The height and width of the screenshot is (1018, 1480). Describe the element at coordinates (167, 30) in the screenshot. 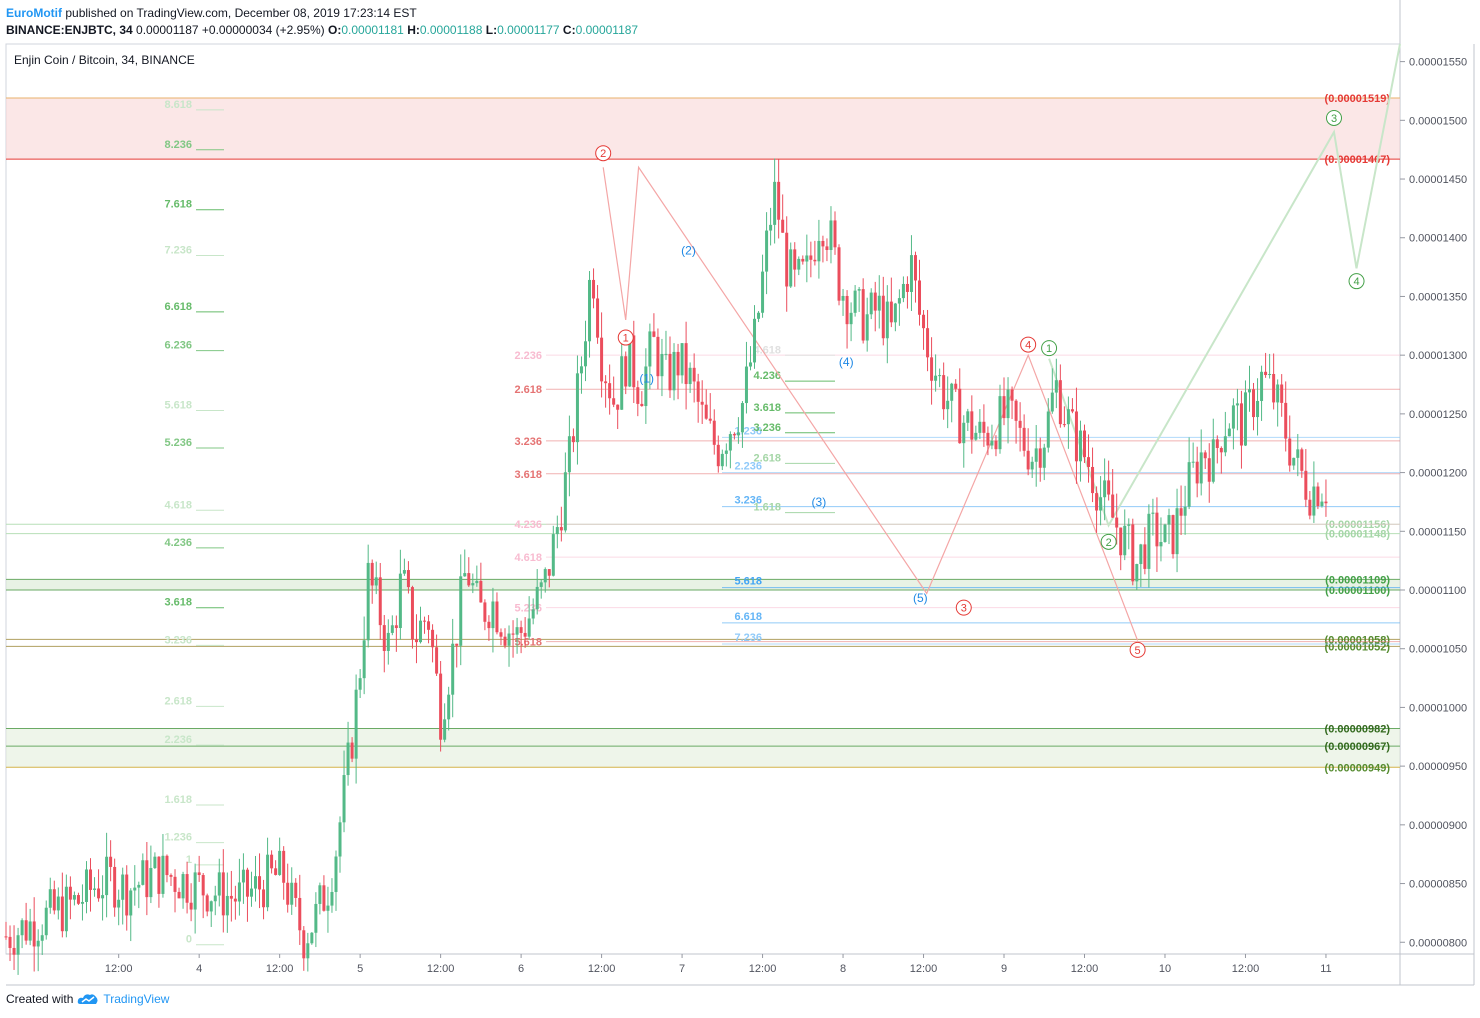

I see `last-price: 0.00001187` at that location.